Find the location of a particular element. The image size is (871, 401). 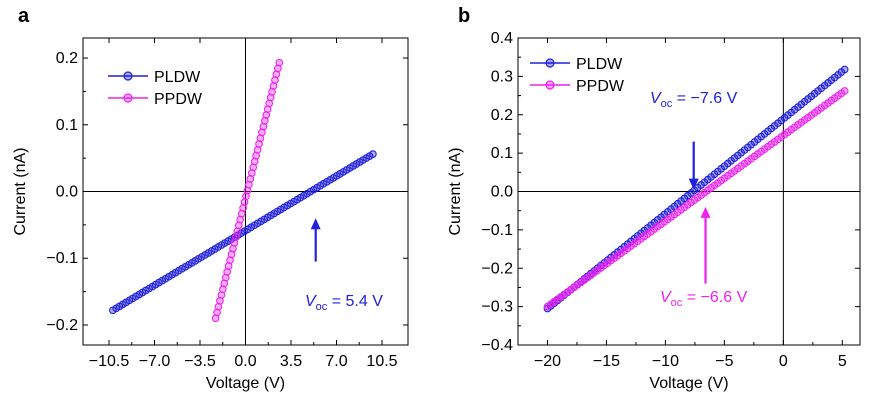

annotation-label: Voc = −7.6 V is located at coordinates (694, 100).